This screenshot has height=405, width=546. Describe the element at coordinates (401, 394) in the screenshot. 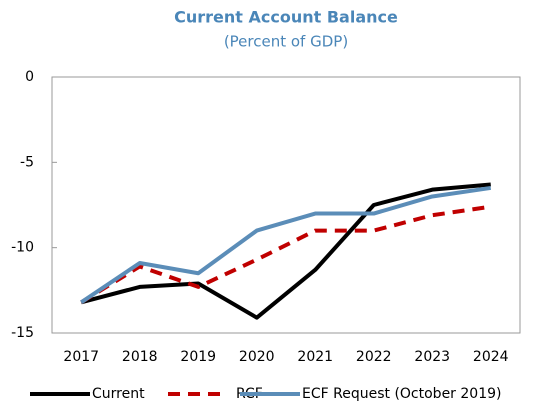

I see `legend-label: ECF Request (October 2019)` at that location.